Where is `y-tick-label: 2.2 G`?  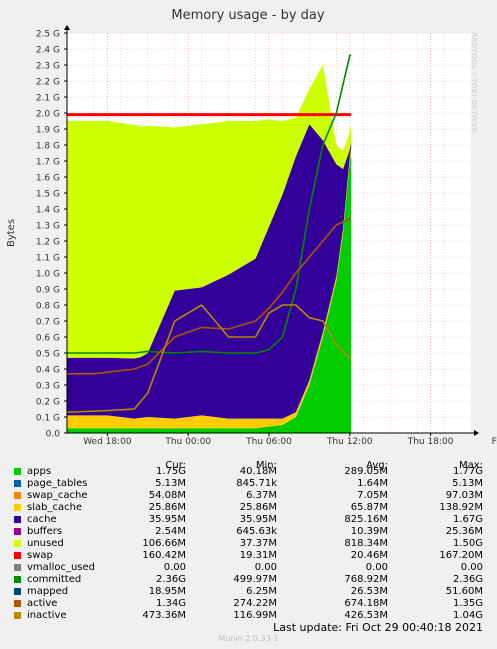
y-tick-label: 2.2 G is located at coordinates (48, 83).